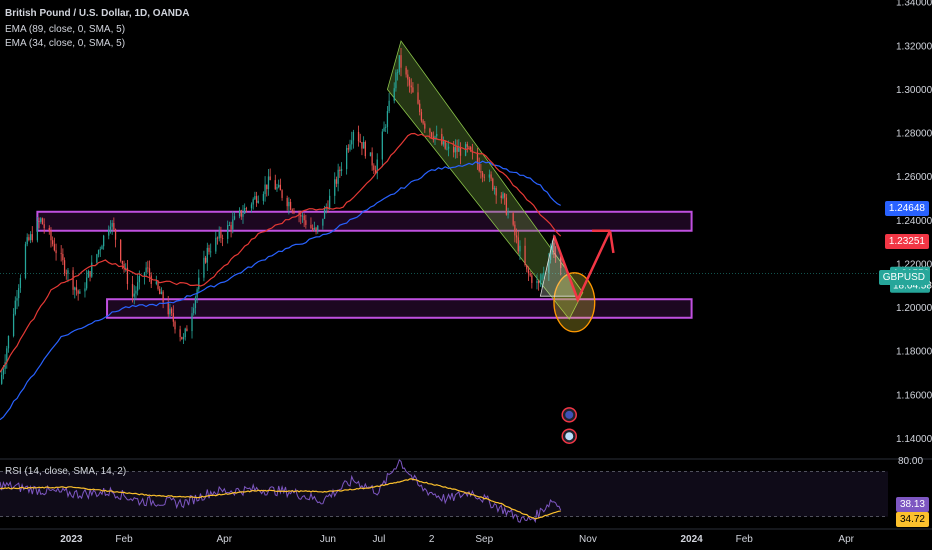 Image resolution: width=932 pixels, height=550 pixels. What do you see at coordinates (914, 90) in the screenshot?
I see `price-axis-label: 1.30000` at bounding box center [914, 90].